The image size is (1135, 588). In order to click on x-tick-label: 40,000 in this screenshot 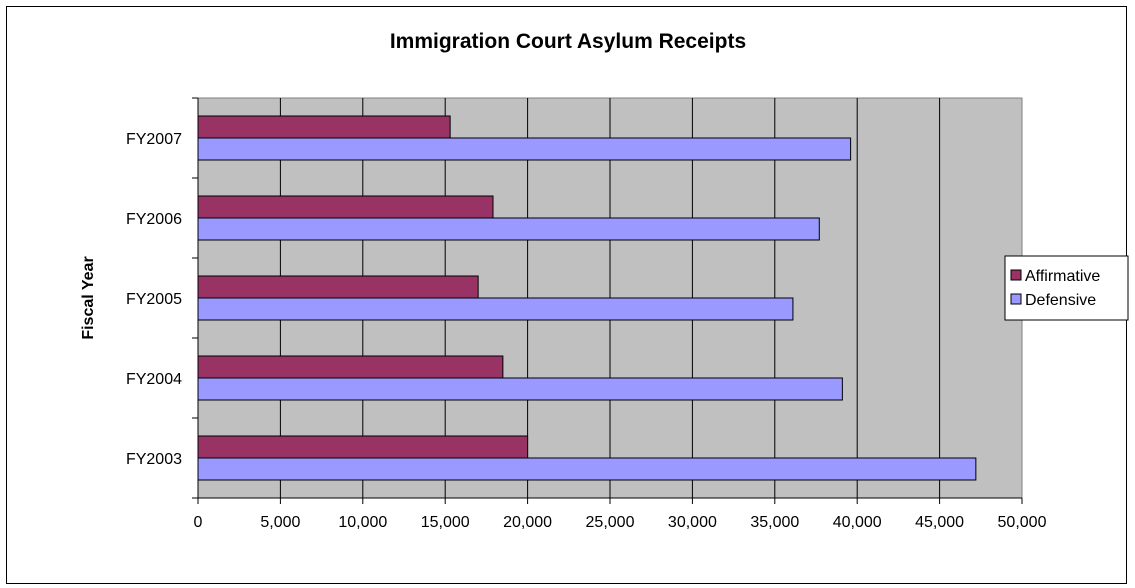, I will do `click(857, 522)`.